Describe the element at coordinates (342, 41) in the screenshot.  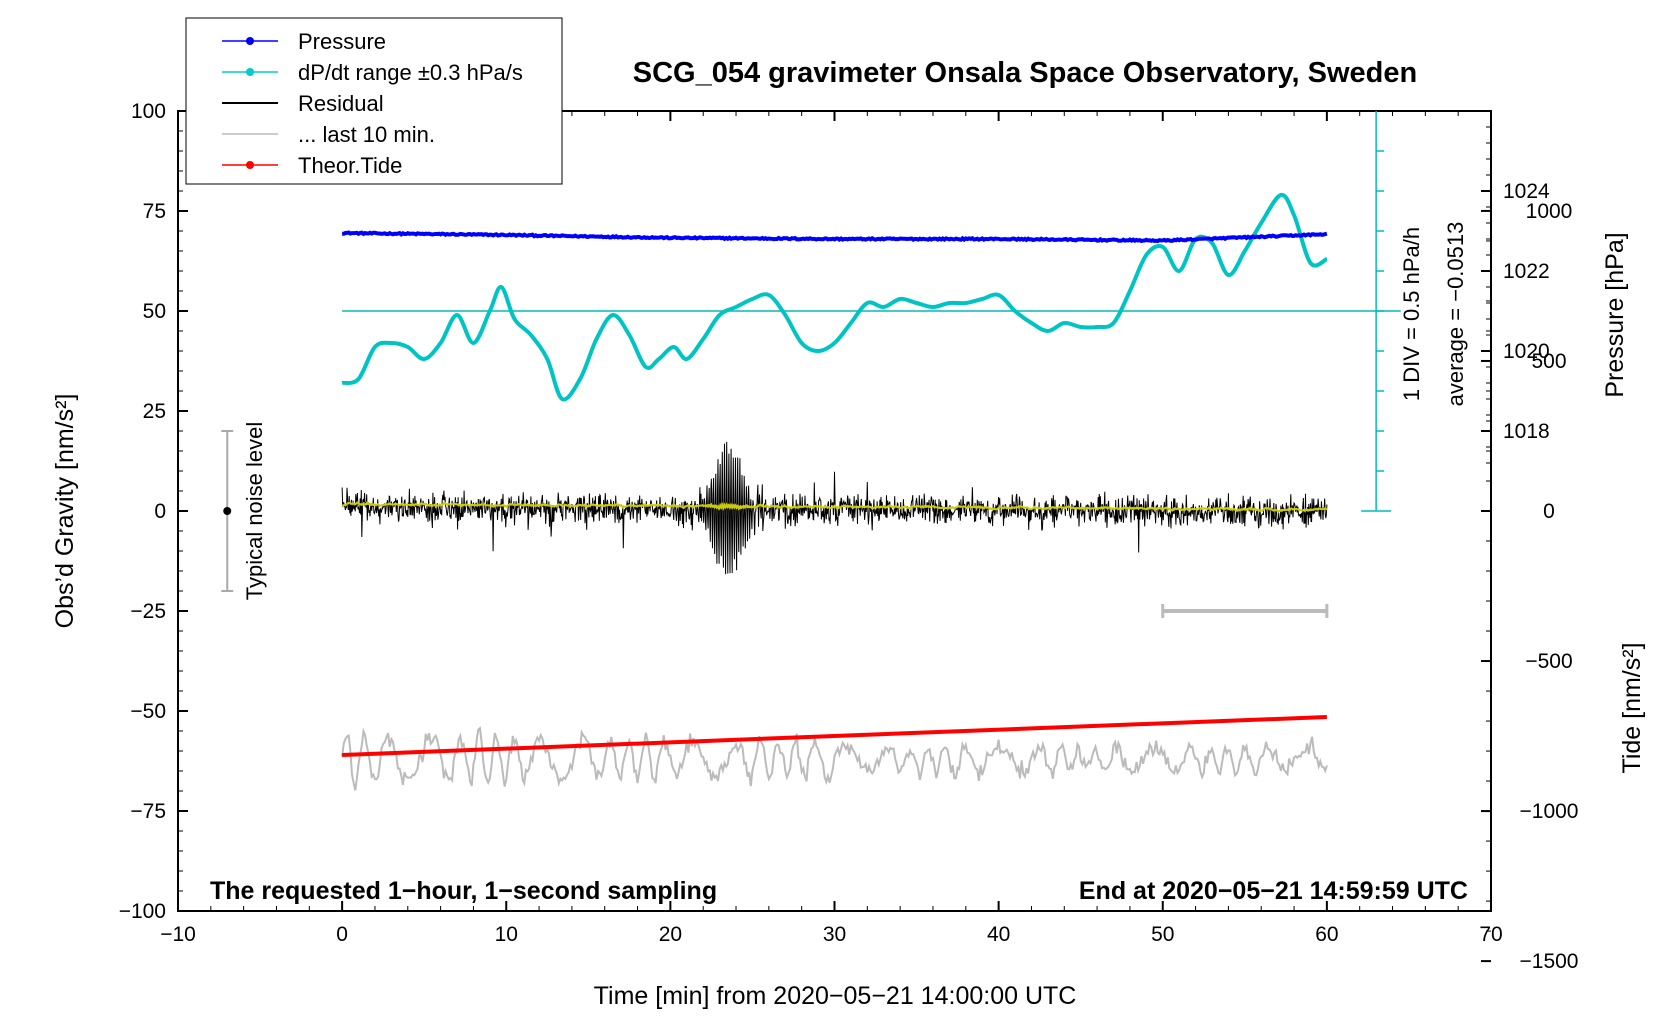
I see `legend-label: Pressure` at that location.